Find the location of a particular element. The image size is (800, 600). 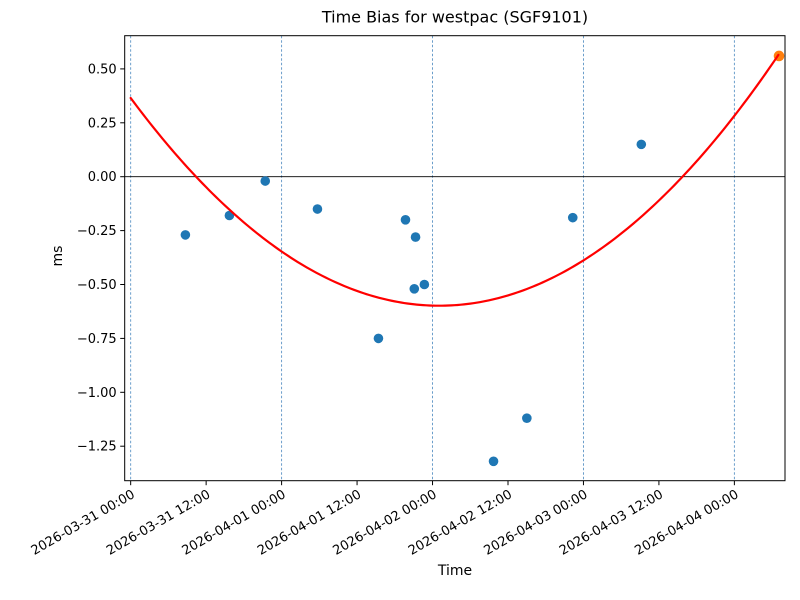

y-tick-label: −0.75 is located at coordinates (97, 339).